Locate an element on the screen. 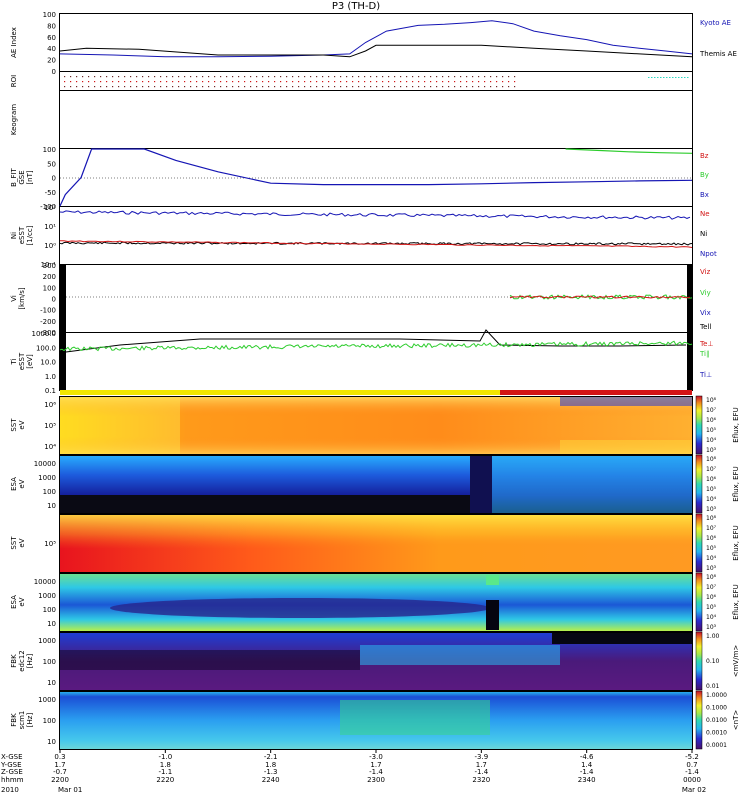  colorbar-fbk-edc is located at coordinates (699, 661).